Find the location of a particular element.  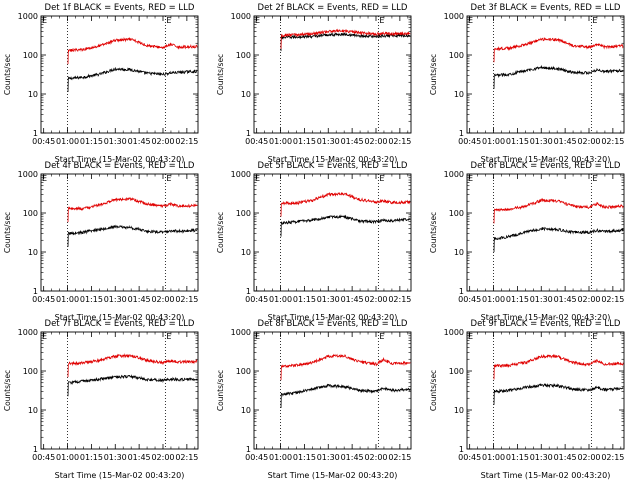

chart-title: Det 4f BLACK = Events, RED = LLD is located at coordinates (120, 166).